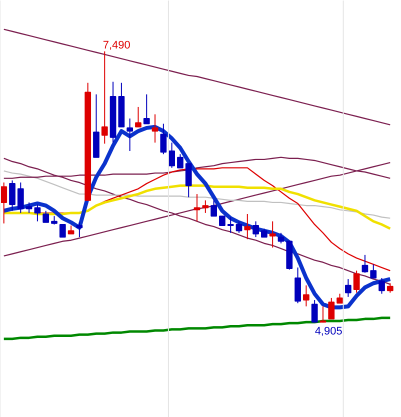  What do you see at coordinates (328, 332) in the screenshot?
I see `text: 4,905` at bounding box center [328, 332].